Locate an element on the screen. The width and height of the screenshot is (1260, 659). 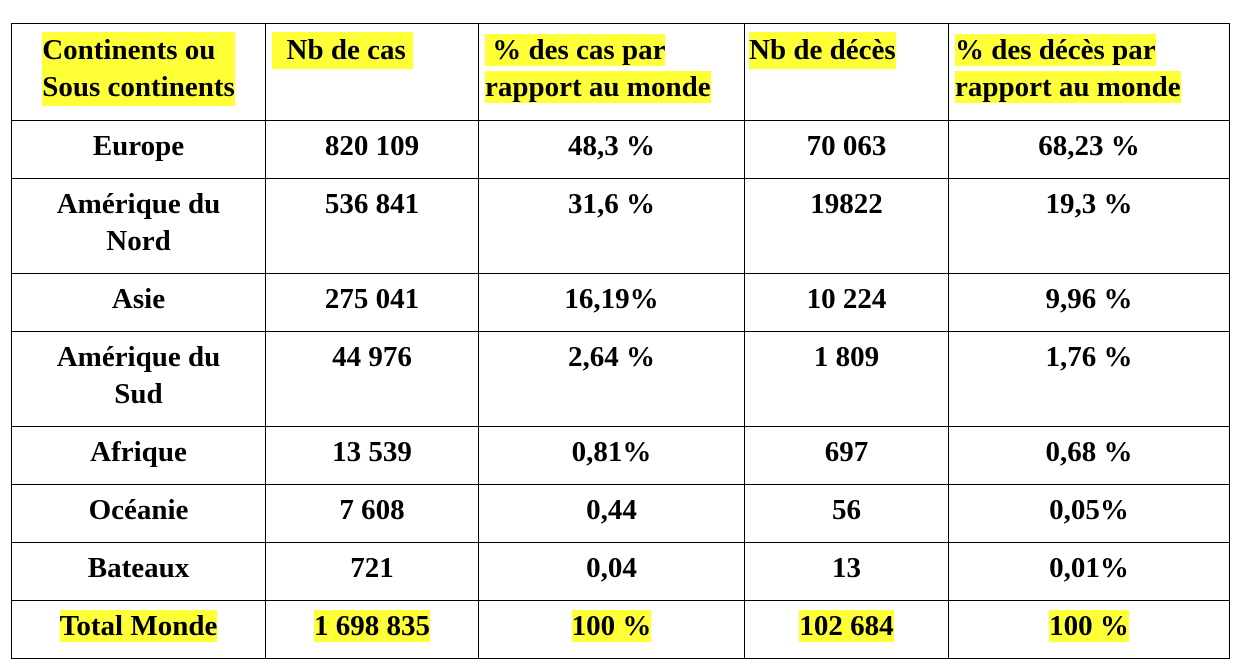
table-row: Bateaux 721 0,04 13 0,01% is located at coordinates (620, 571).